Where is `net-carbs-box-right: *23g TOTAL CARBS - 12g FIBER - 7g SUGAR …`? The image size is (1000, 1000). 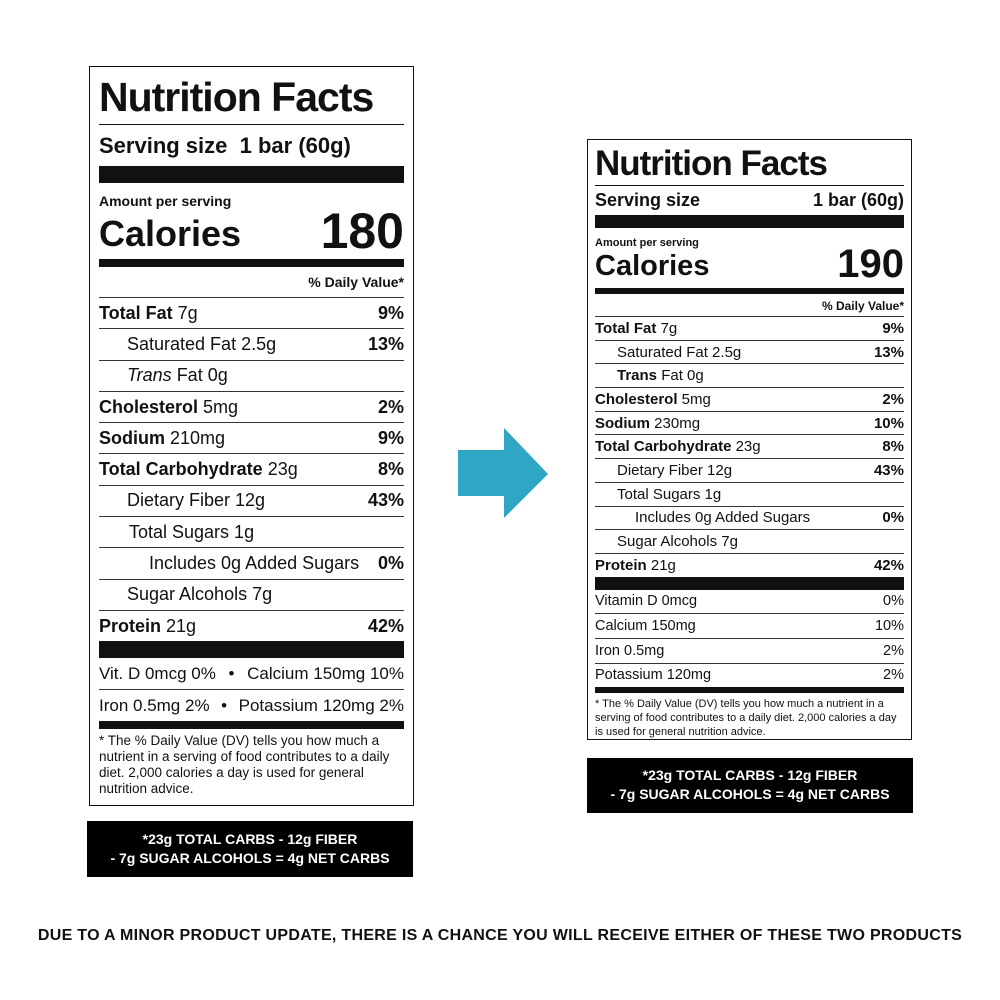 net-carbs-box-right: *23g TOTAL CARBS - 12g FIBER - 7g SUGAR … is located at coordinates (750, 785).